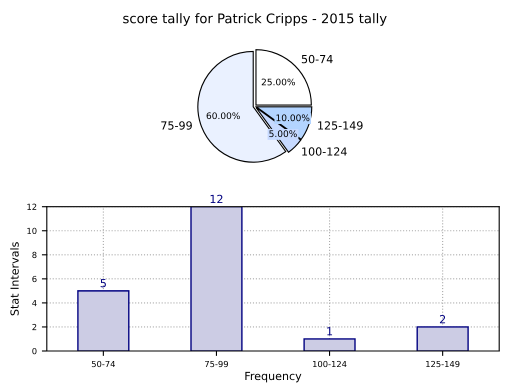 The height and width of the screenshot is (390, 520). Describe the element at coordinates (176, 125) in the screenshot. I see `slice-label: 75-99` at that location.